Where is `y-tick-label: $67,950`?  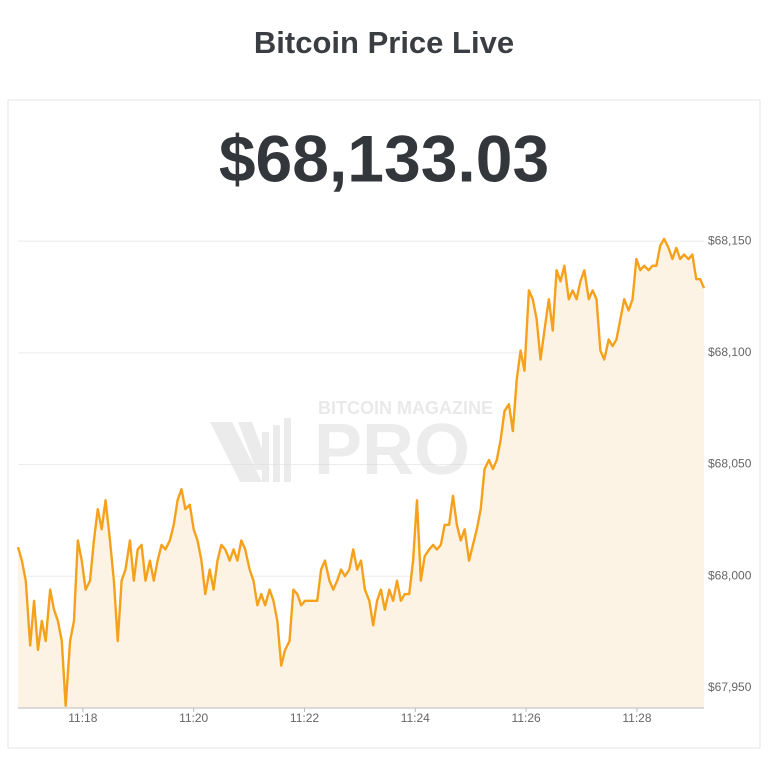
y-tick-label: $67,950 is located at coordinates (730, 687).